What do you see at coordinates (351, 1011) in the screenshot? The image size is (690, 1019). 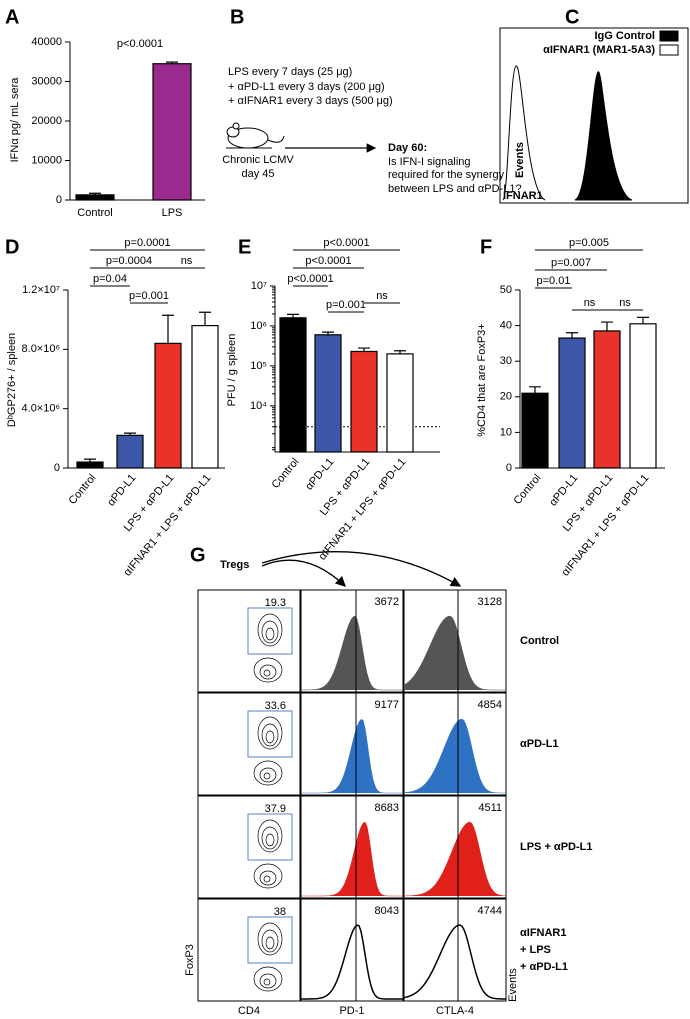 I see `x-label: PD-1` at bounding box center [351, 1011].